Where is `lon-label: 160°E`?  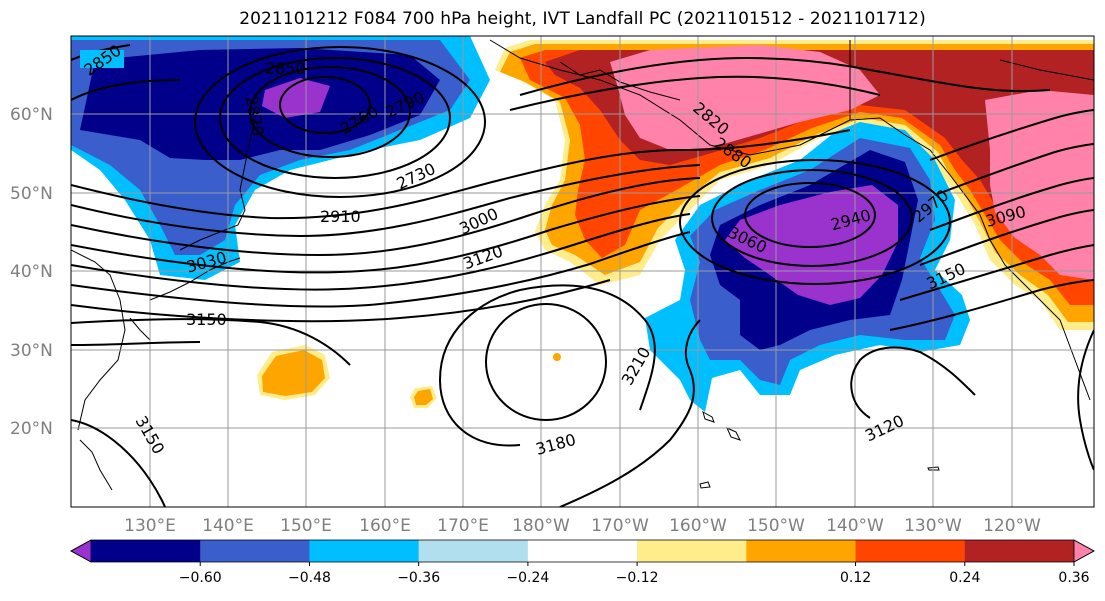
lon-label: 160°E is located at coordinates (385, 526).